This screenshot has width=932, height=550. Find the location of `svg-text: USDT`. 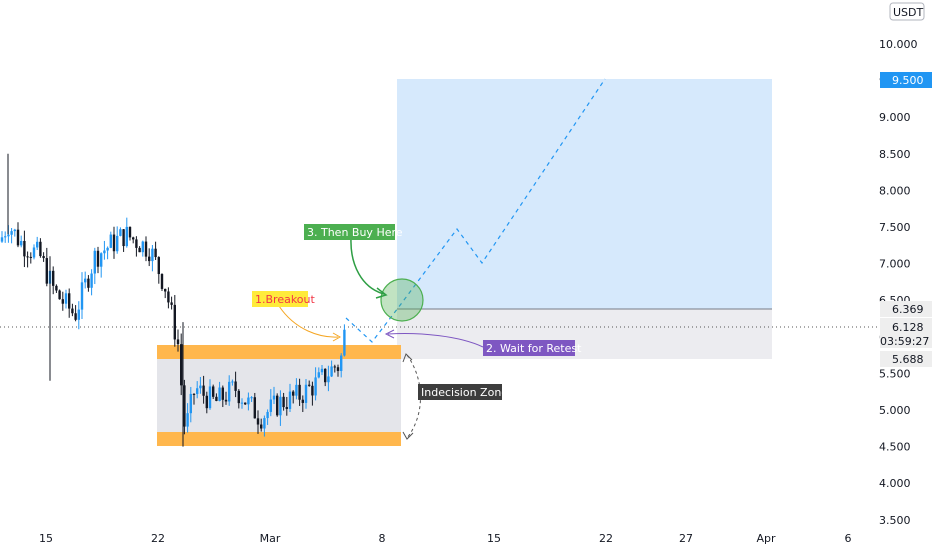

svg-text: USDT is located at coordinates (908, 12).